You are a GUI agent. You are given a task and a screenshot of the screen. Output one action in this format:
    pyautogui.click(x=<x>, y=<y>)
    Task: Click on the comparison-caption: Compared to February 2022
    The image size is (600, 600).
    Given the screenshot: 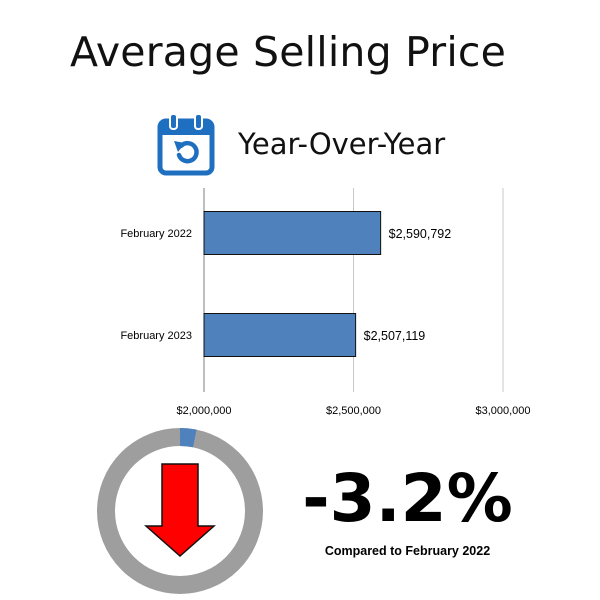 What is the action you would take?
    pyautogui.click(x=407, y=551)
    